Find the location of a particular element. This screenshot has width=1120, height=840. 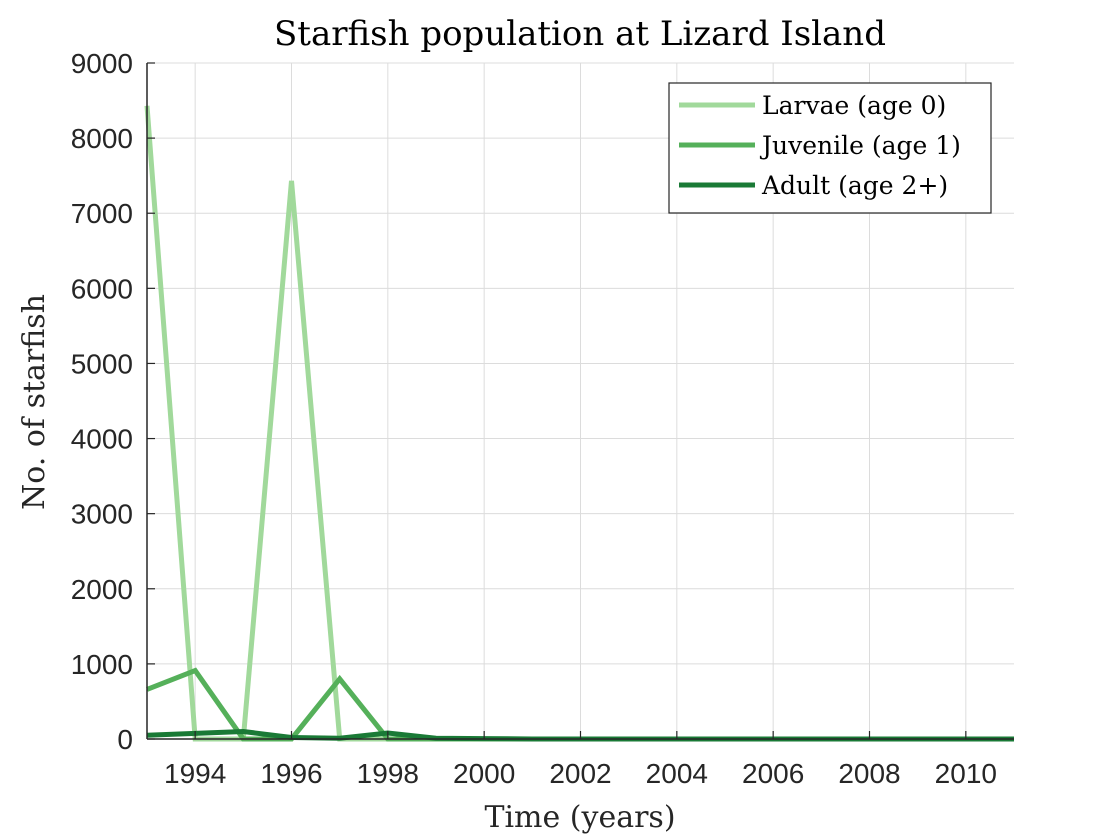

x-tick-label: 2002 is located at coordinates (580, 773).